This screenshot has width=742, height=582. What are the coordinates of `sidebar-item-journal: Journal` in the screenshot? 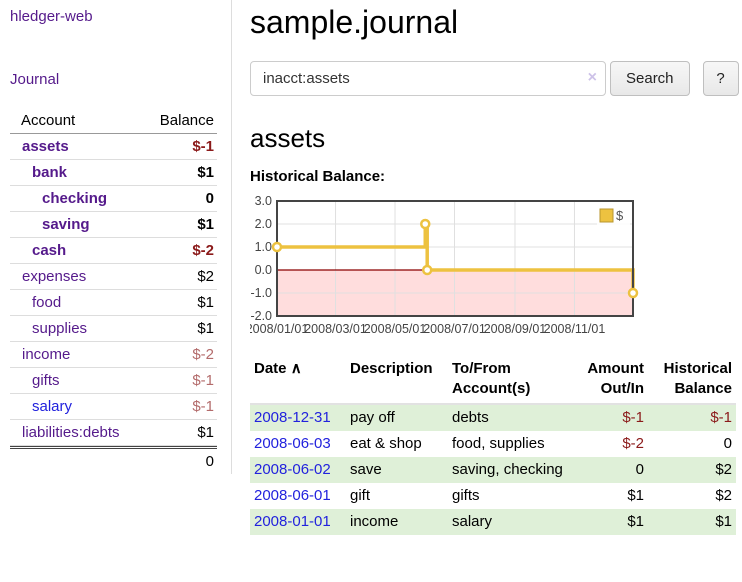 It's located at (35, 79).